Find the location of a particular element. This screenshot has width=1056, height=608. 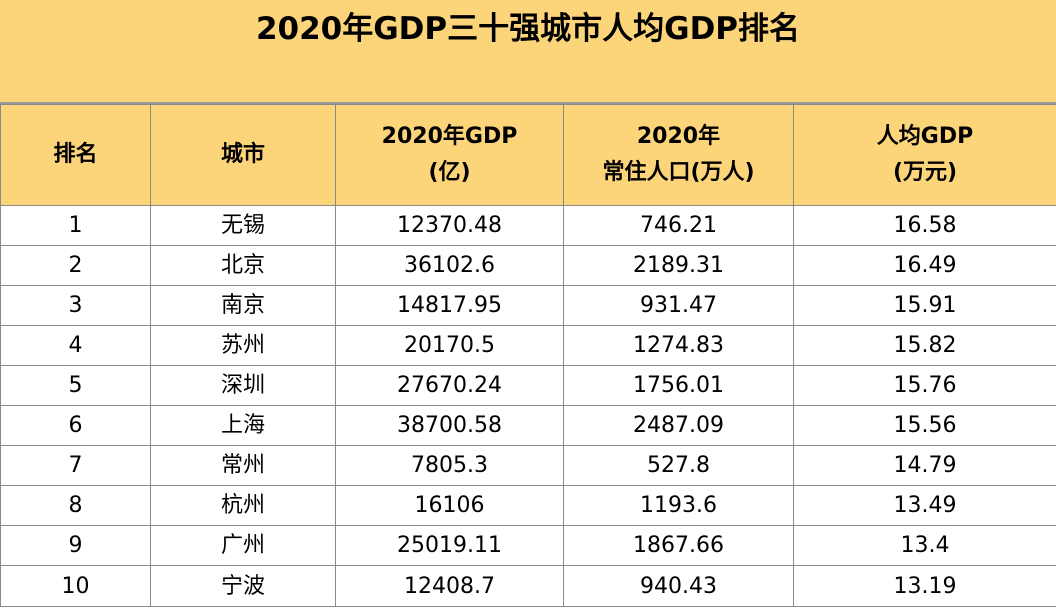

header-gdp: 2020年GDP (亿) is located at coordinates (449, 155).